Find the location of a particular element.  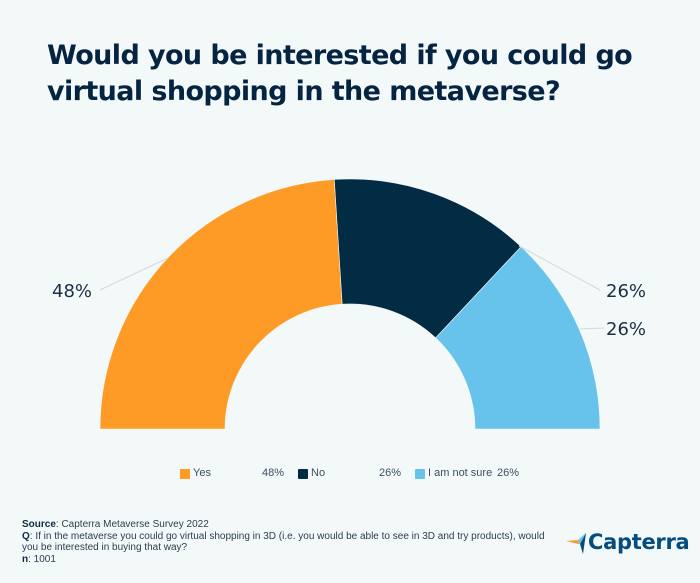

sample-size-label: n is located at coordinates (25, 559).